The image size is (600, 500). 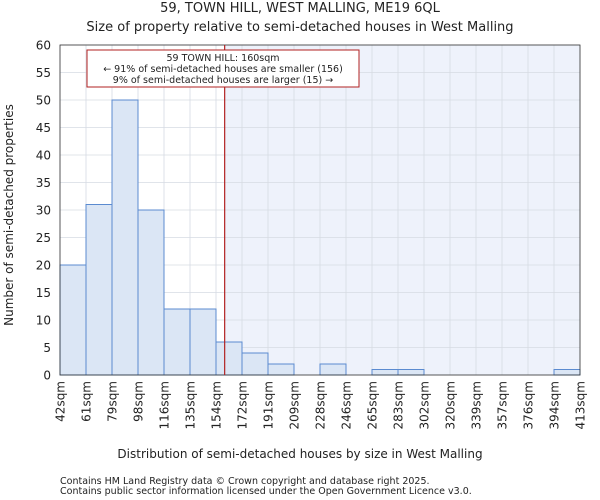 I want to click on x-tick-label: 339sqm, so click(x=477, y=405).